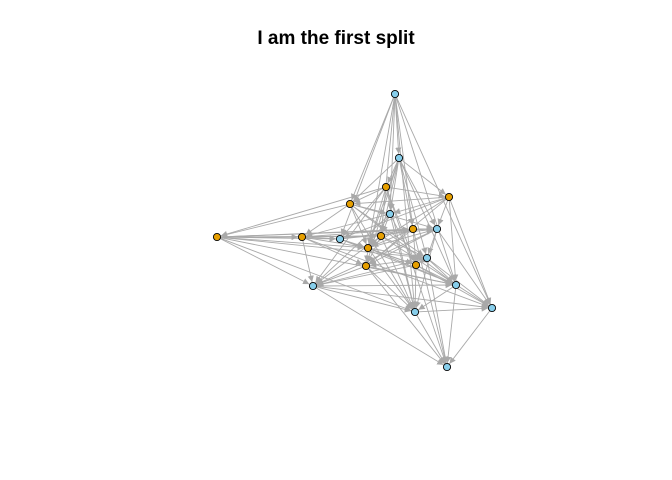  Describe the element at coordinates (308, 261) in the screenshot. I see `edge-n8-n17` at that location.